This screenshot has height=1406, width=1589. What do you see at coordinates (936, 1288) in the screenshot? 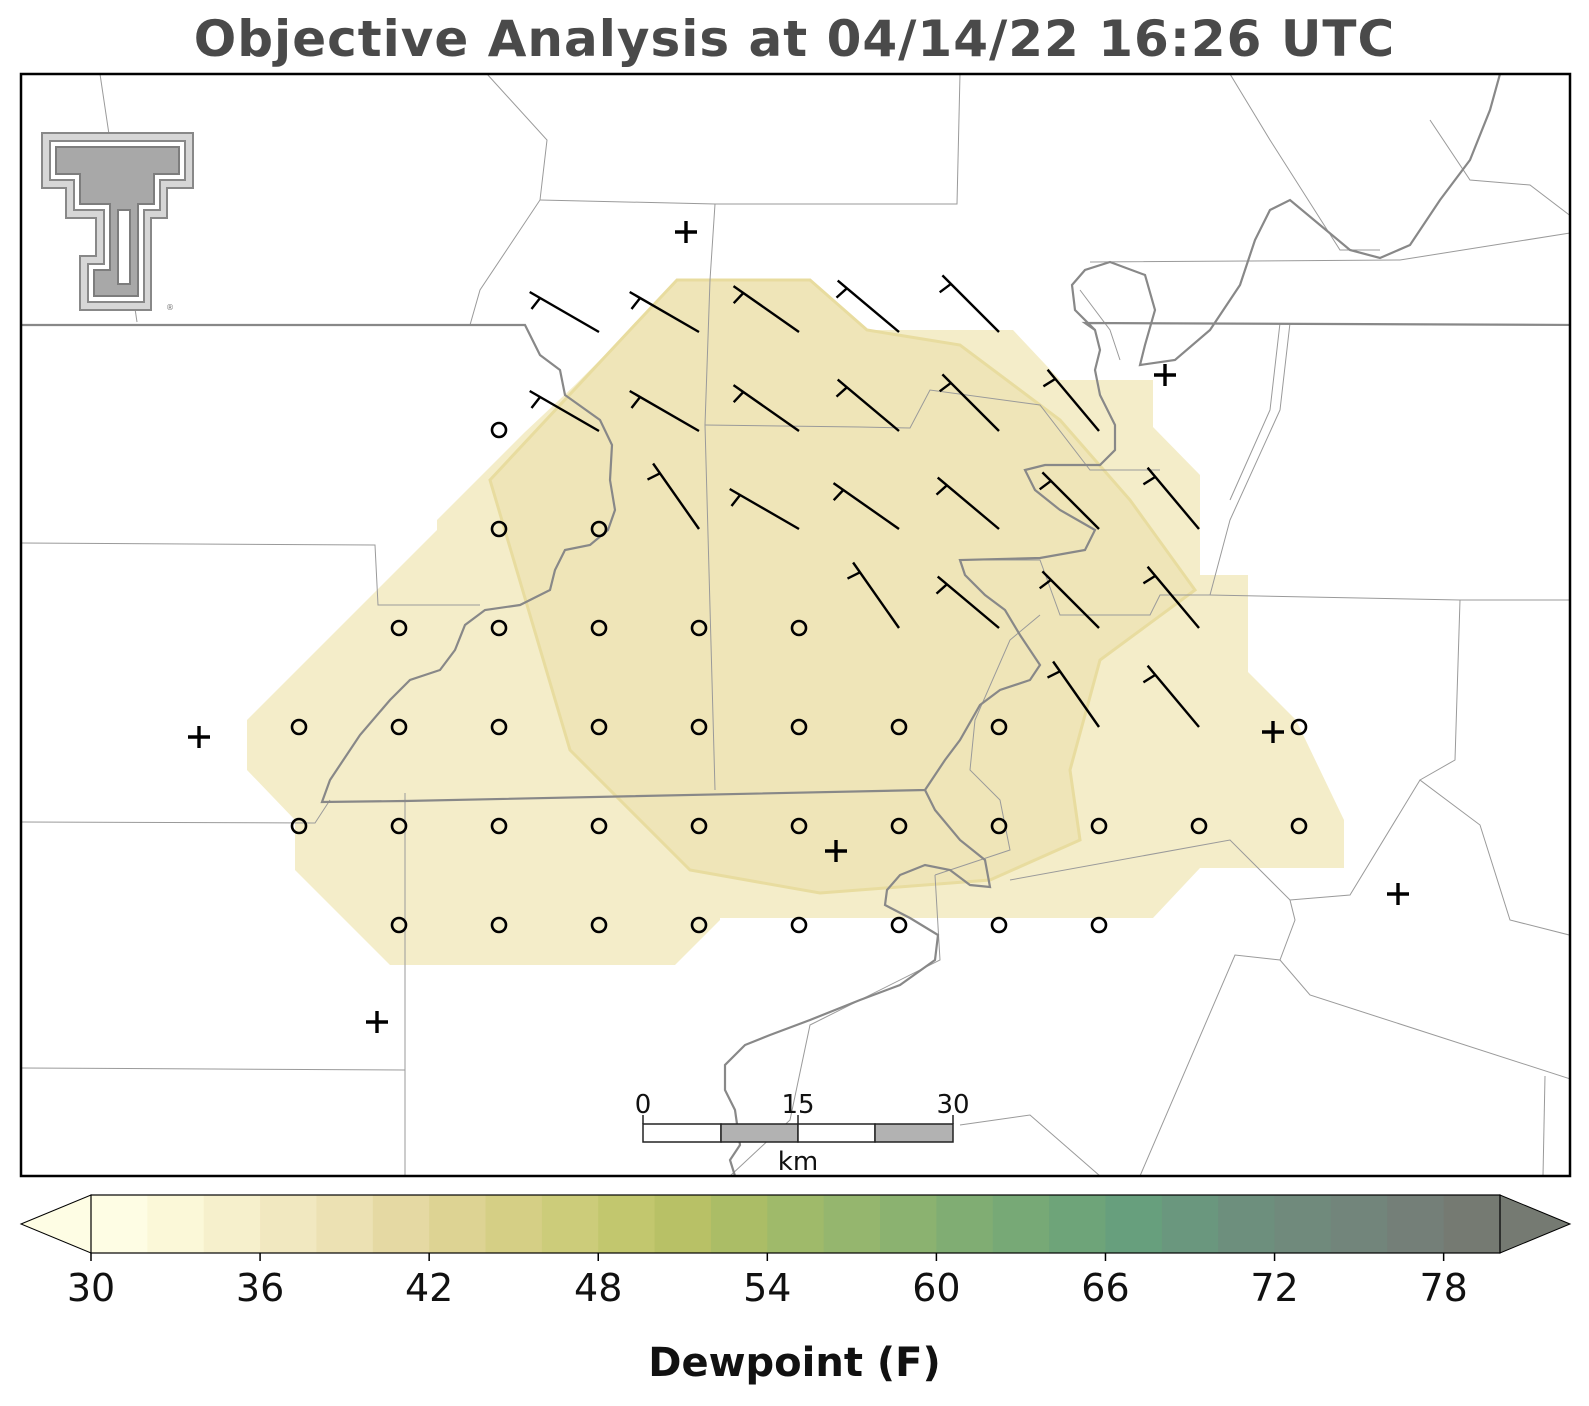
I see `colorbar-tick-label: 60` at bounding box center [936, 1288].